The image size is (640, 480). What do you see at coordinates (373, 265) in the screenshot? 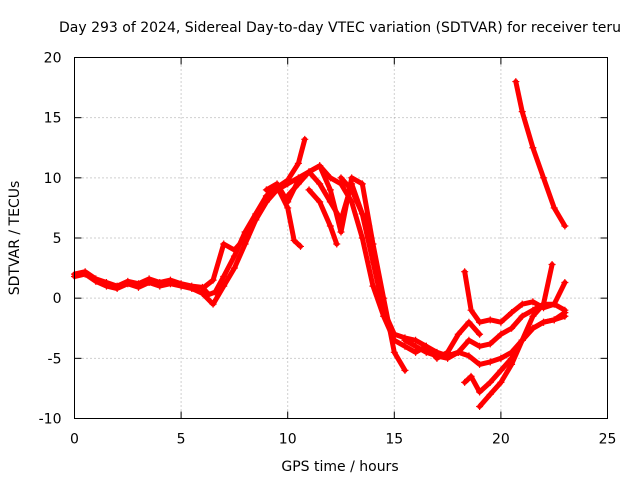
I see `series-track-d` at bounding box center [373, 265].